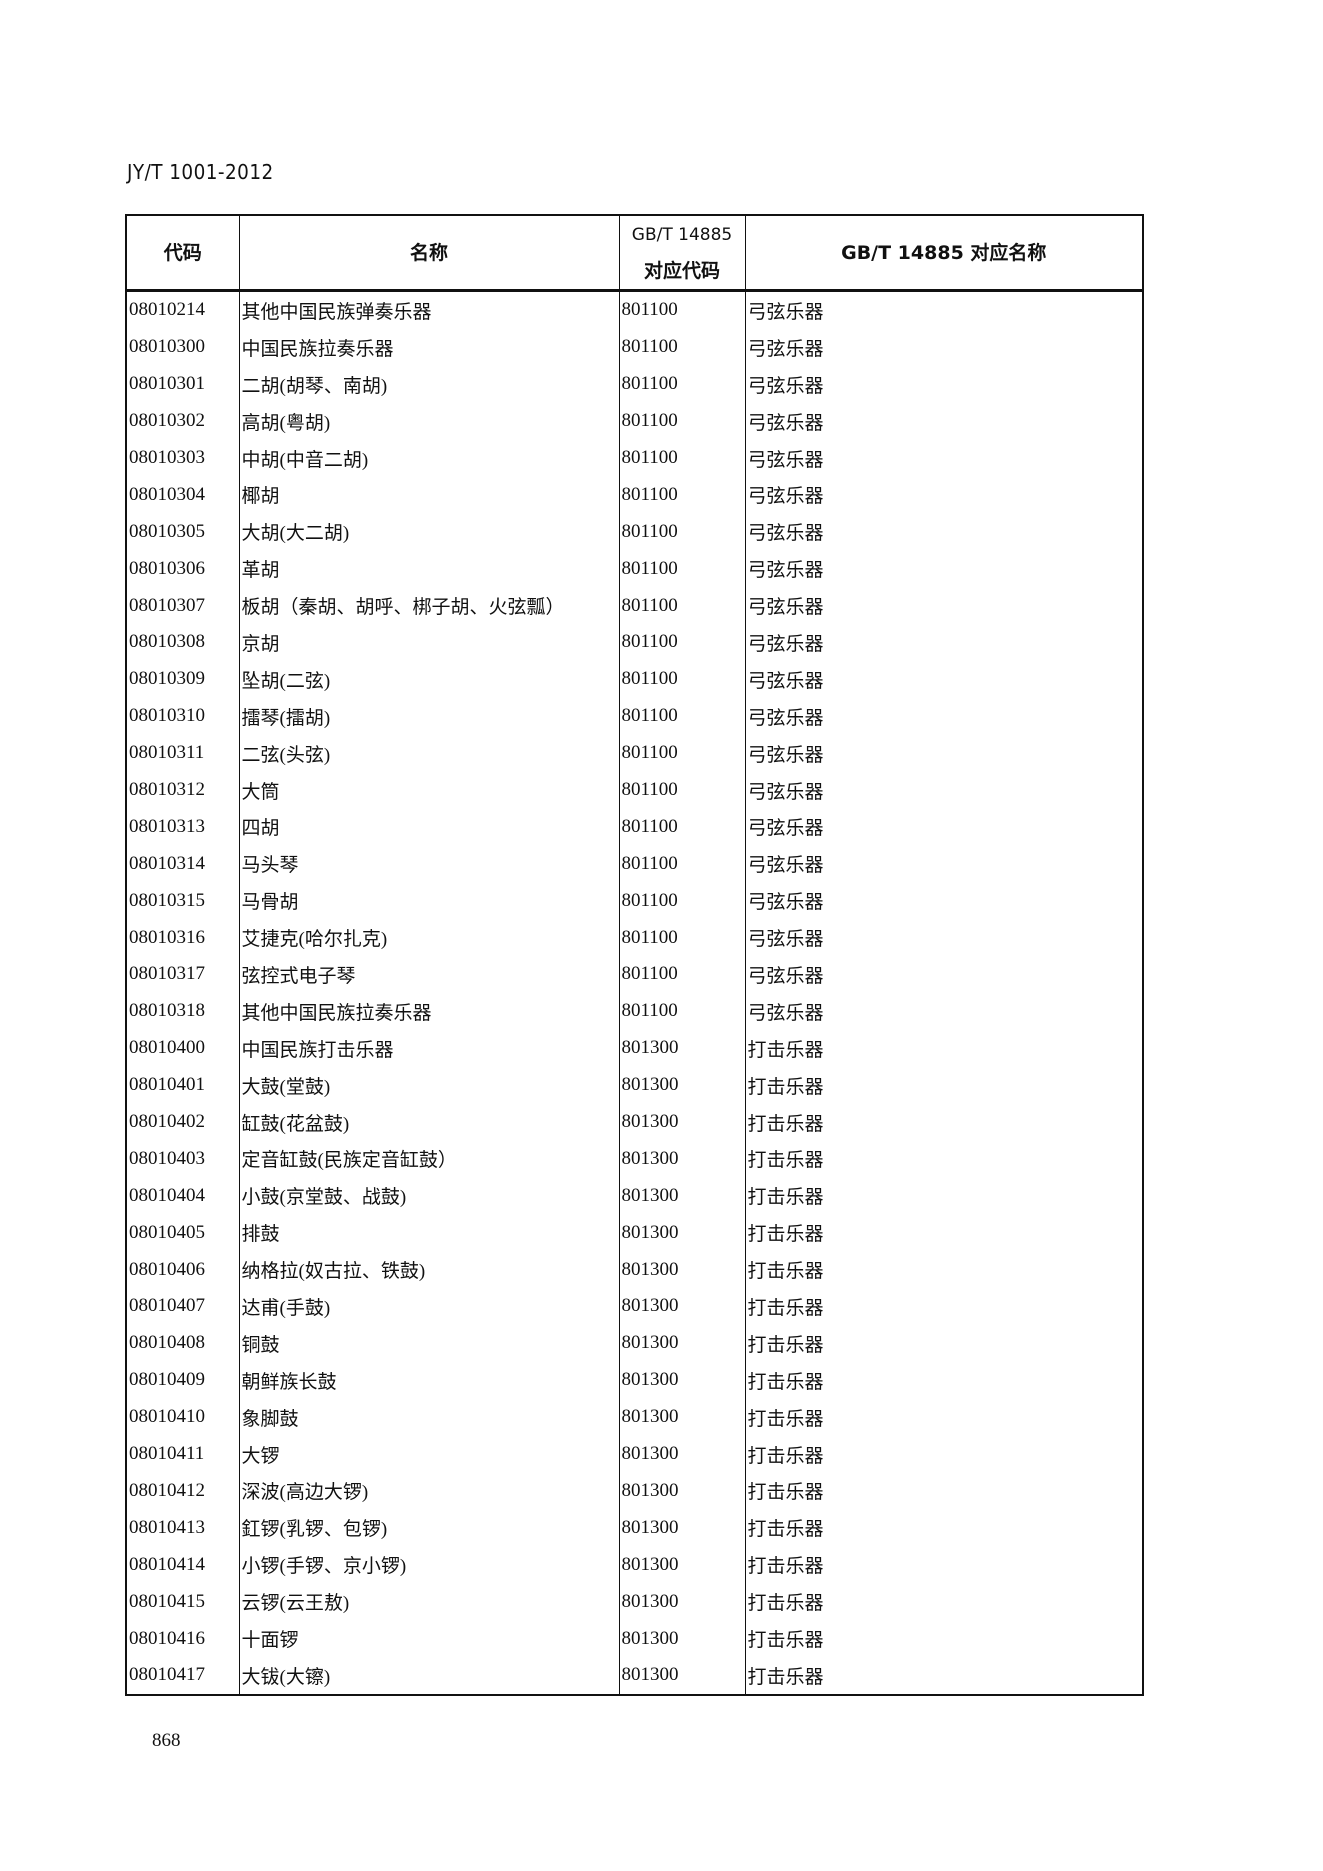 This screenshot has height=1871, width=1323. I want to click on table-row: 08010416 十面锣 801300 打击乐器, so click(634, 1638).